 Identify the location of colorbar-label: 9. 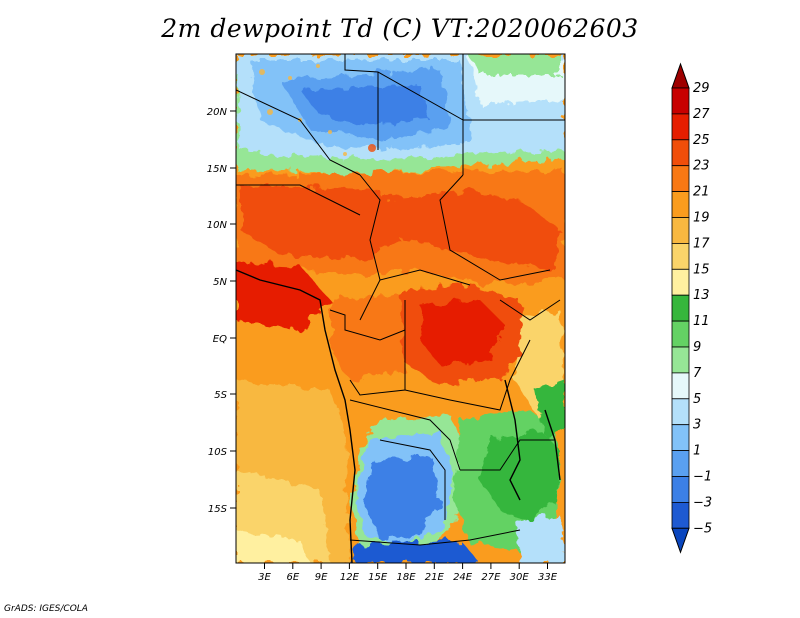
(697, 347).